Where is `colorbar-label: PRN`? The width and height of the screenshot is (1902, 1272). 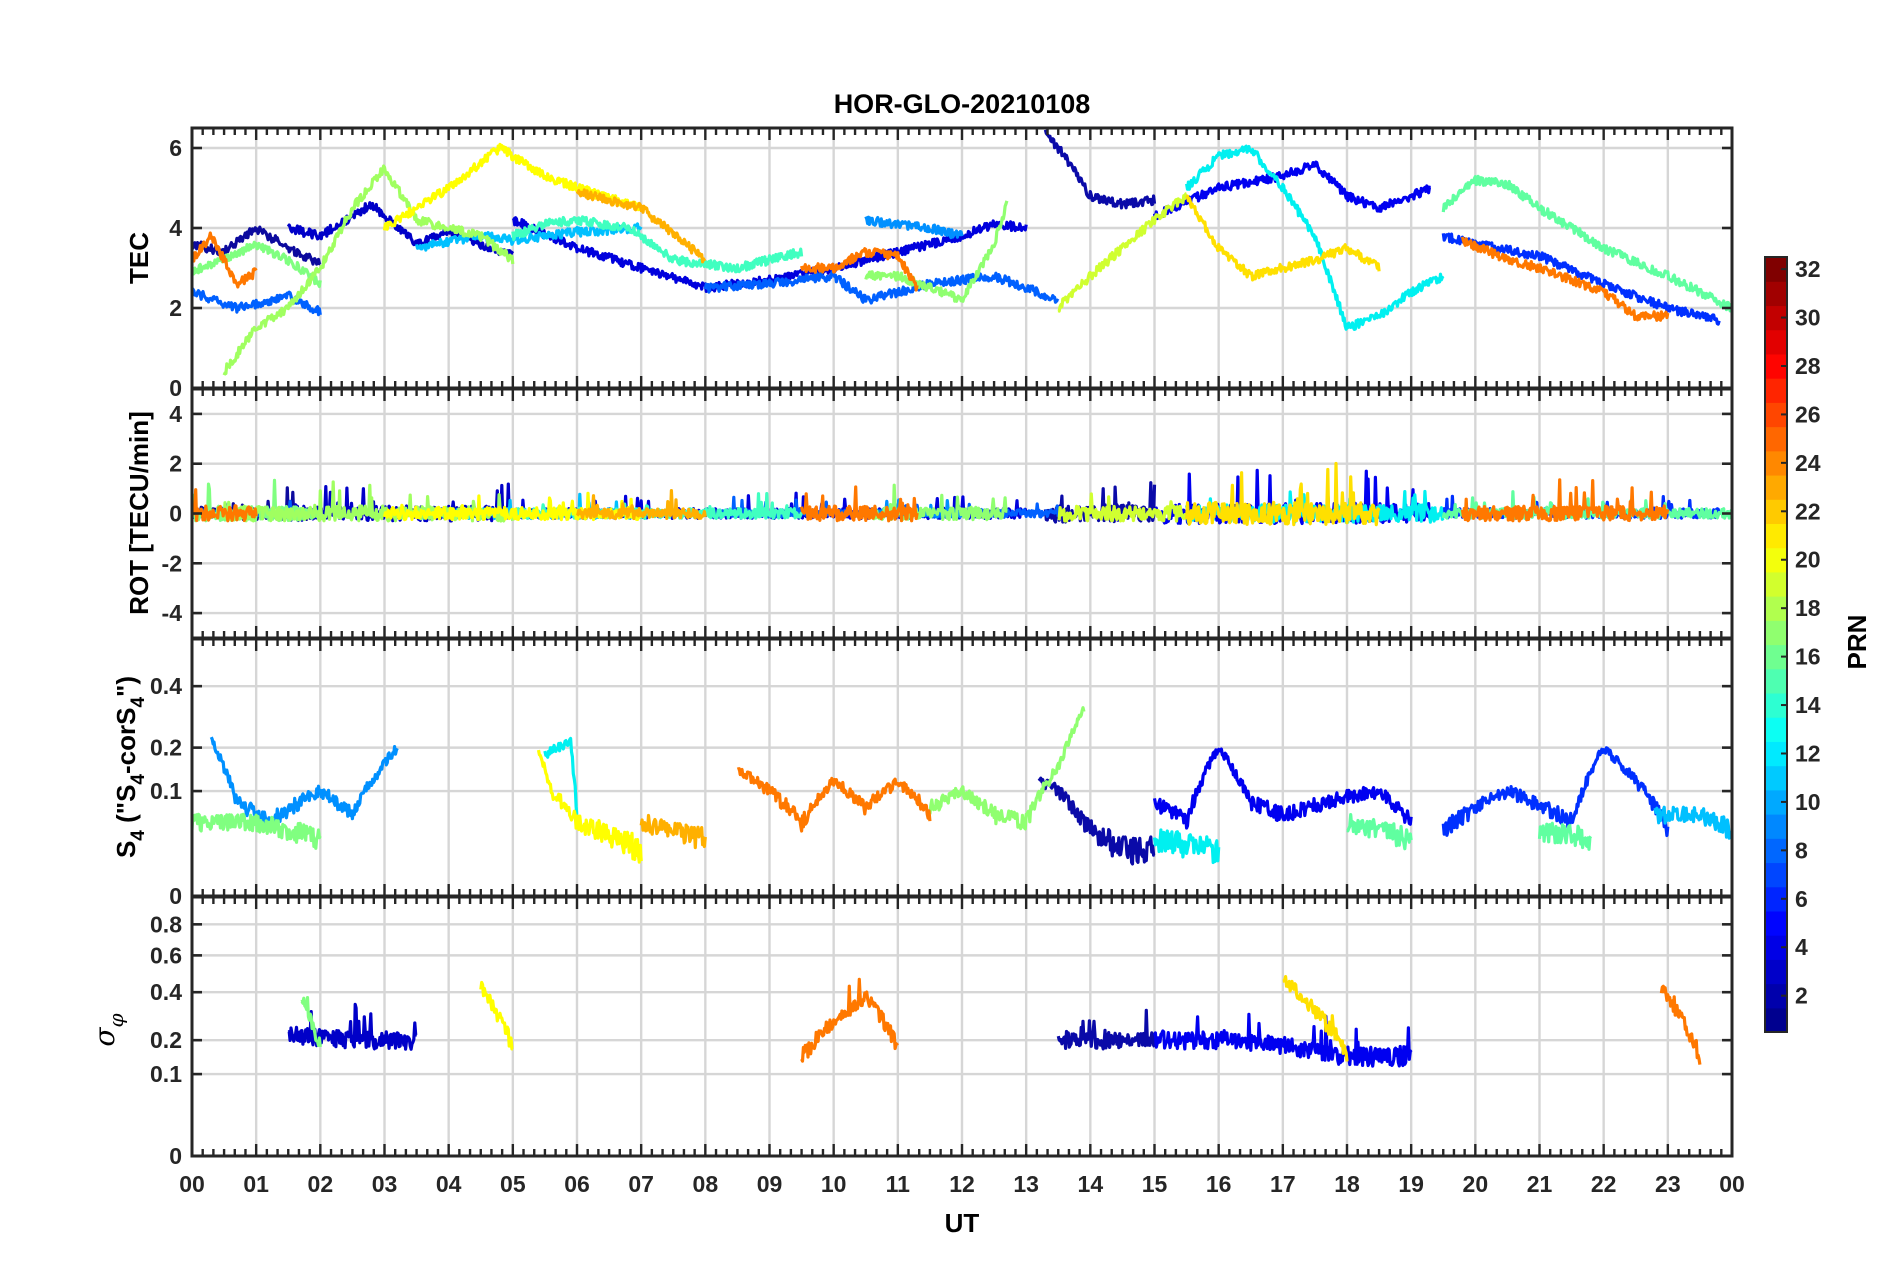 colorbar-label: PRN is located at coordinates (1857, 642).